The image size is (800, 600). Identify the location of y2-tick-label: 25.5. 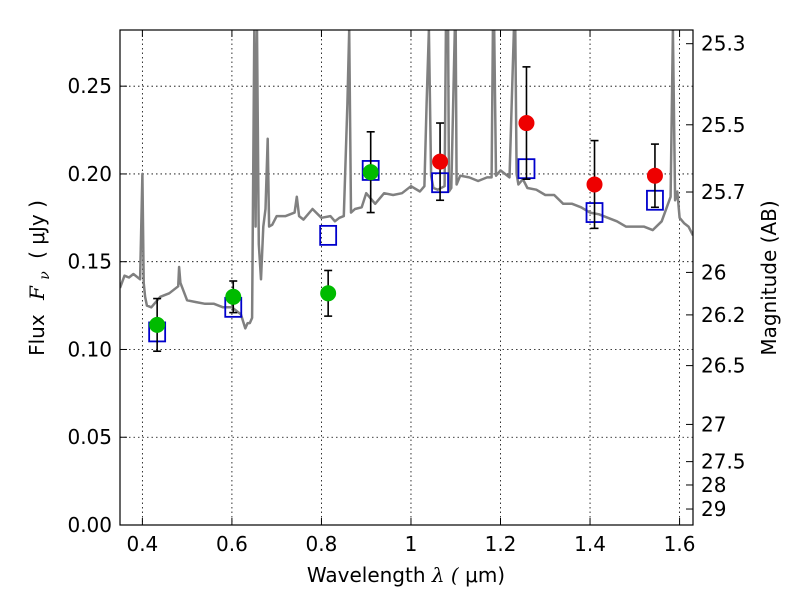
(723, 125).